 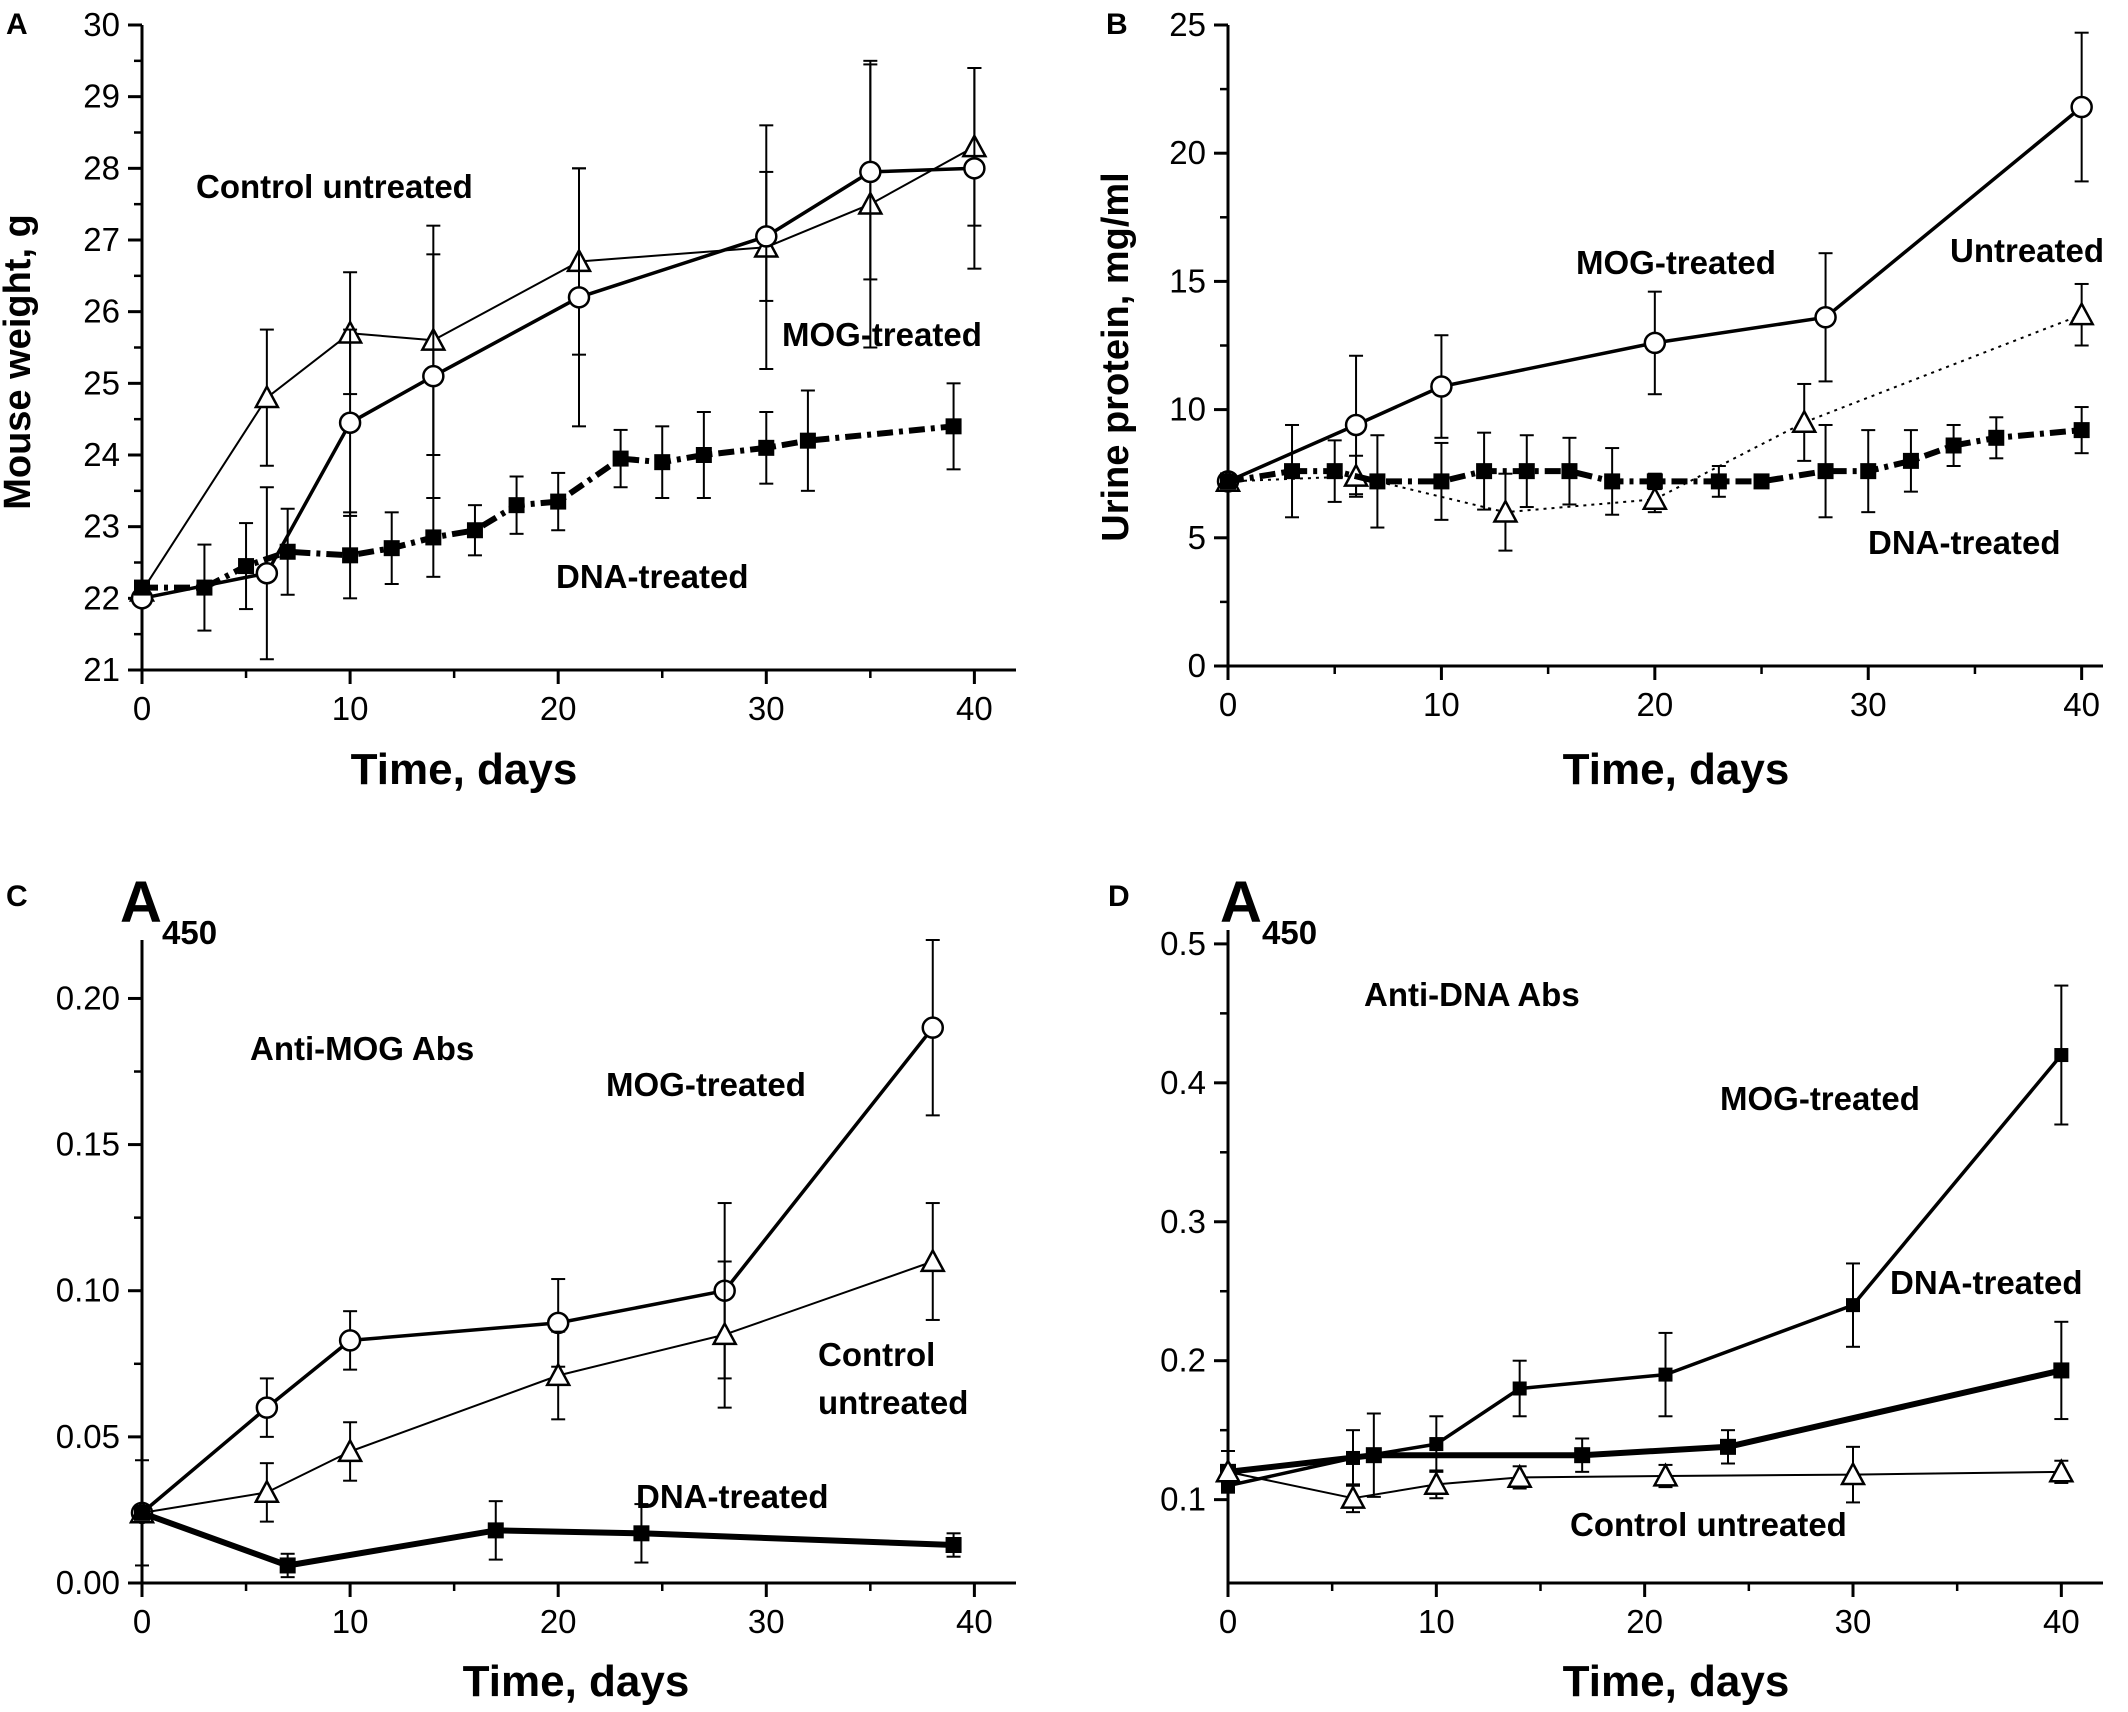 I want to click on panel-d-x-tick-label: 40, so click(x=2061, y=1621).